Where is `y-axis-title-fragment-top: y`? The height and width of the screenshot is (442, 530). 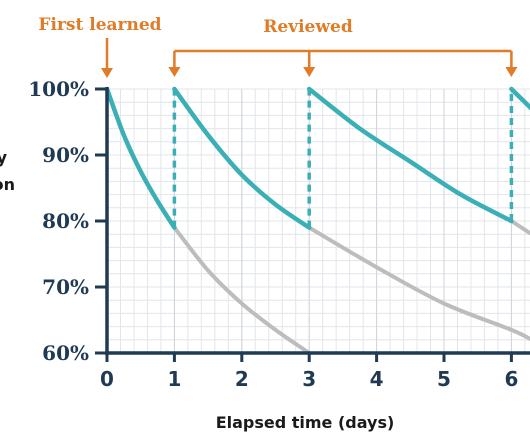
y-axis-title-fragment-top: y is located at coordinates (4, 157).